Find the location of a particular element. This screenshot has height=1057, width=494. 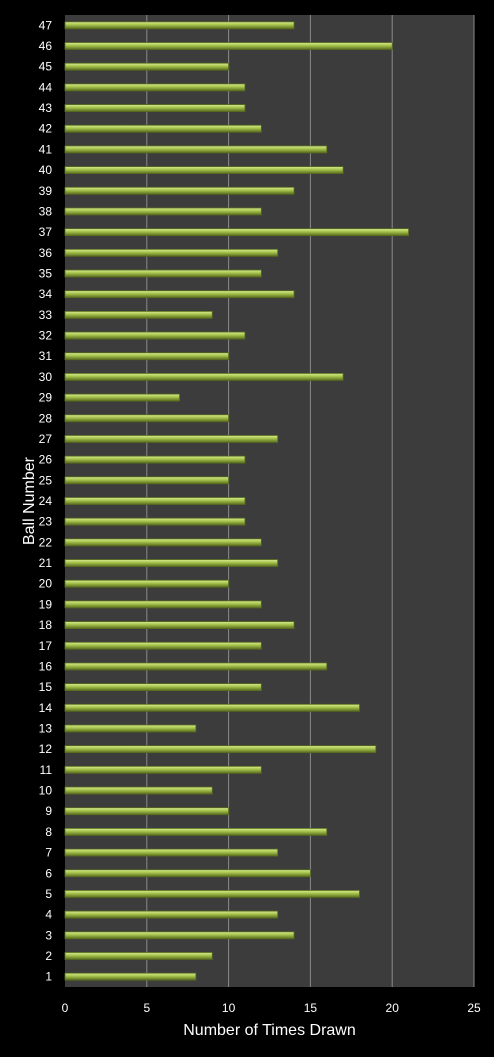

y-tick-label: 7 is located at coordinates (48, 853).